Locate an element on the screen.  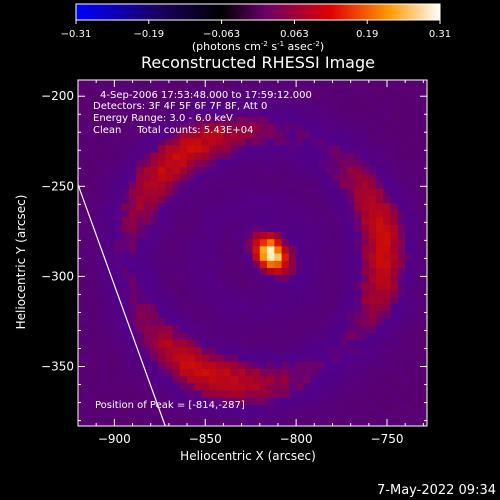
info-detectors: Detectors: 3F 4F 5F 6F 7F 8F, Att 0 is located at coordinates (180, 106).